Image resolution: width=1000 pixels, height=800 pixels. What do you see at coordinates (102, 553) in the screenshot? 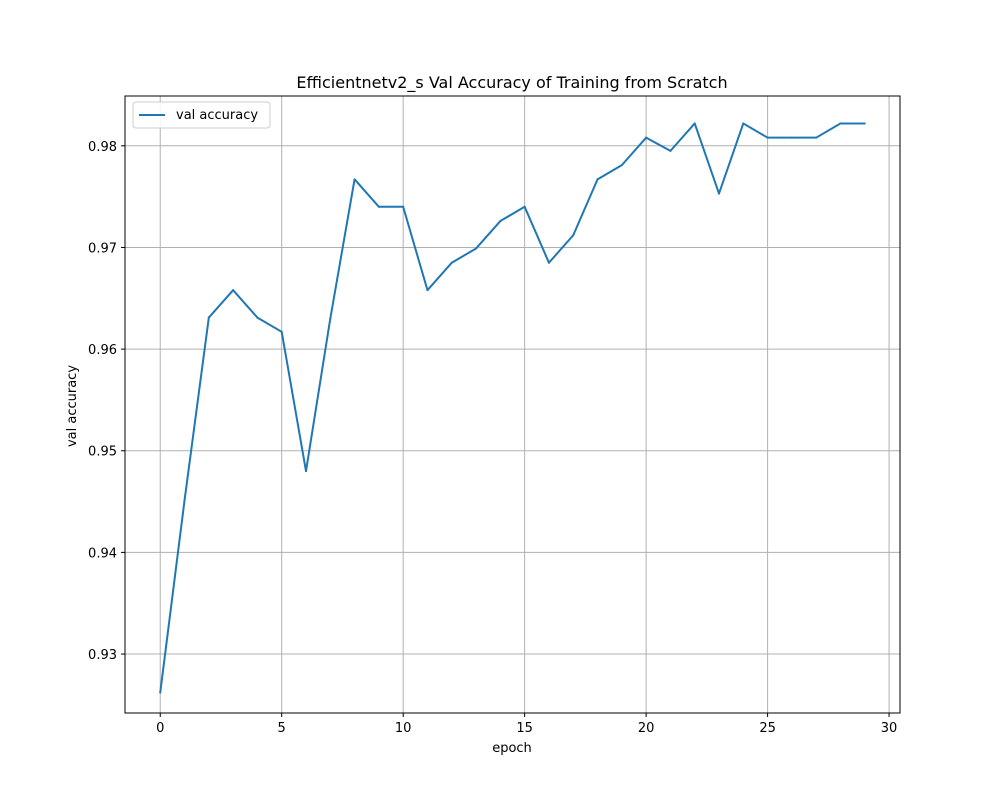
I see `y-tick-label: 0.94` at bounding box center [102, 553].